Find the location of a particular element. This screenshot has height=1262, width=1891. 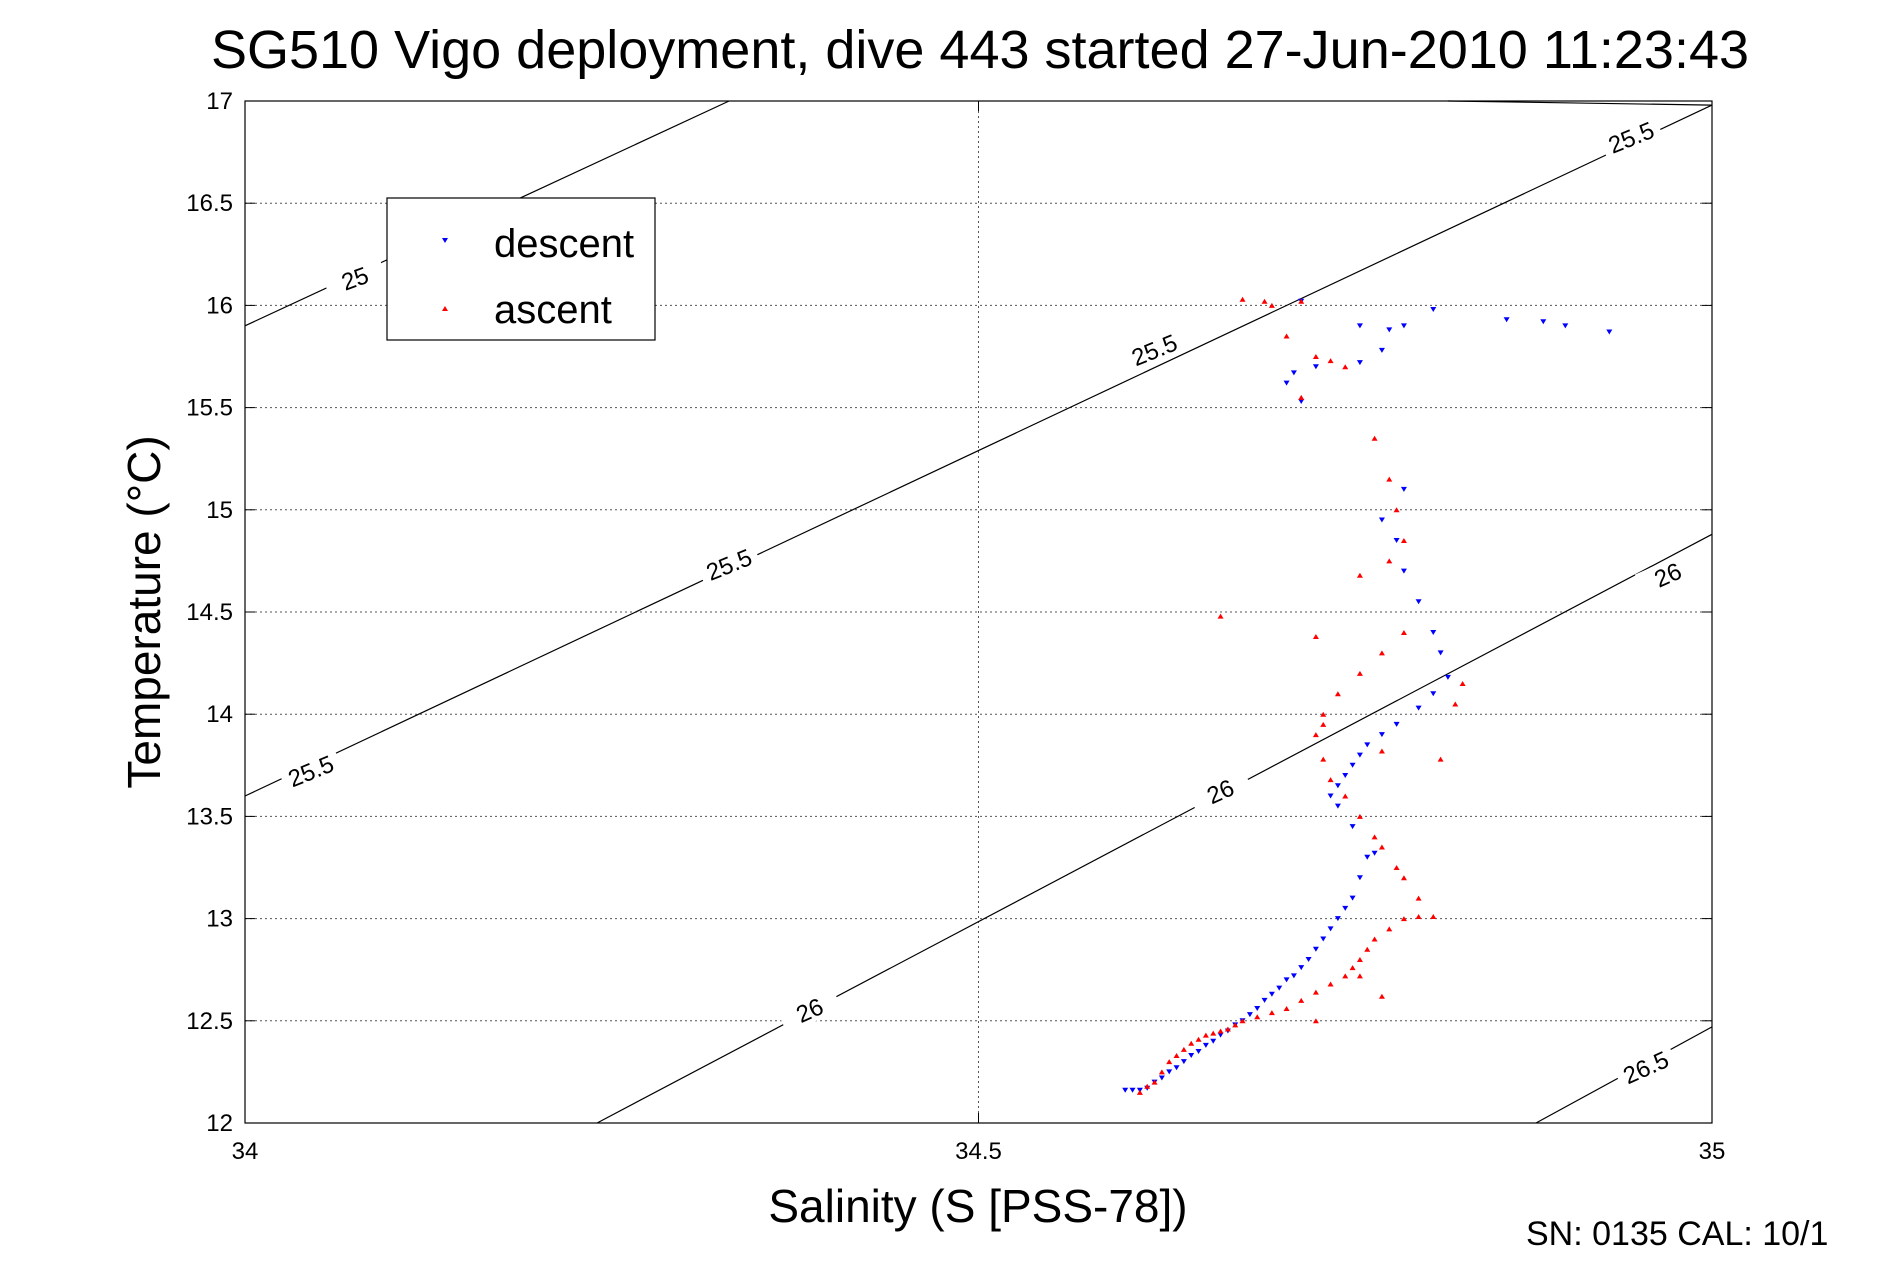

legend-descent-marker is located at coordinates (445, 240).